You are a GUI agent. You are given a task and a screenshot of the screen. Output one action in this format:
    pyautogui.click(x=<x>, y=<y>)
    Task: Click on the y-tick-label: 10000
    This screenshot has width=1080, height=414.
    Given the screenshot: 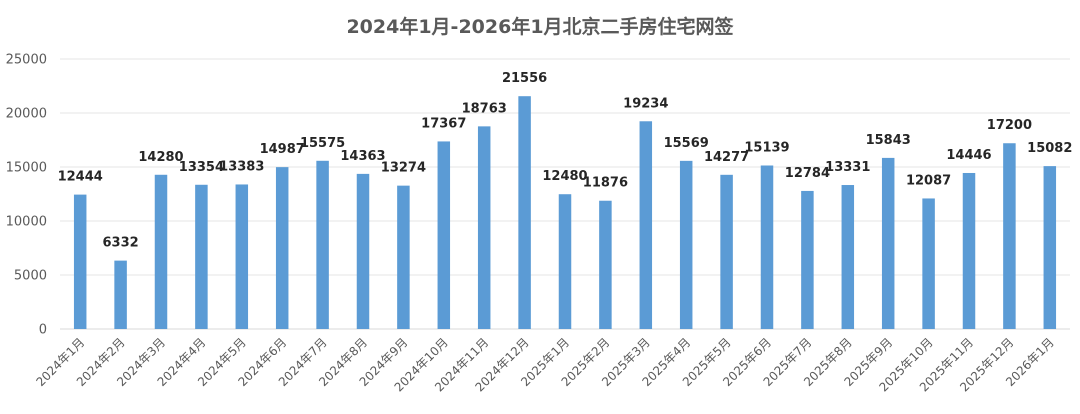 What is the action you would take?
    pyautogui.click(x=26, y=222)
    